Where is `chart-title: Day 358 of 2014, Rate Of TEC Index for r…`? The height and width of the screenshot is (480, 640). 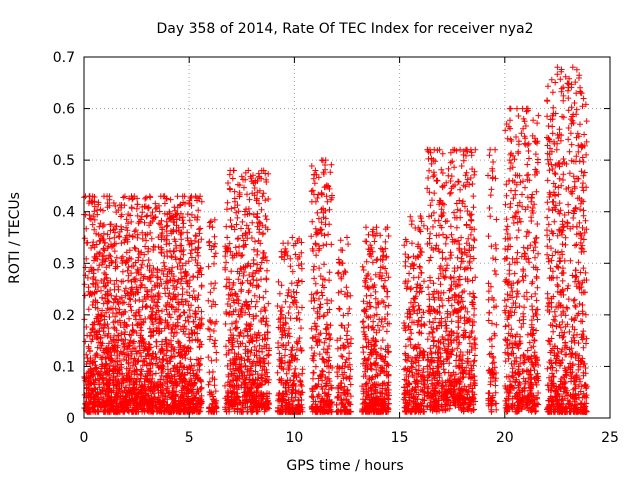
chart-title: Day 358 of 2014, Rate Of TEC Index for r… is located at coordinates (344, 29).